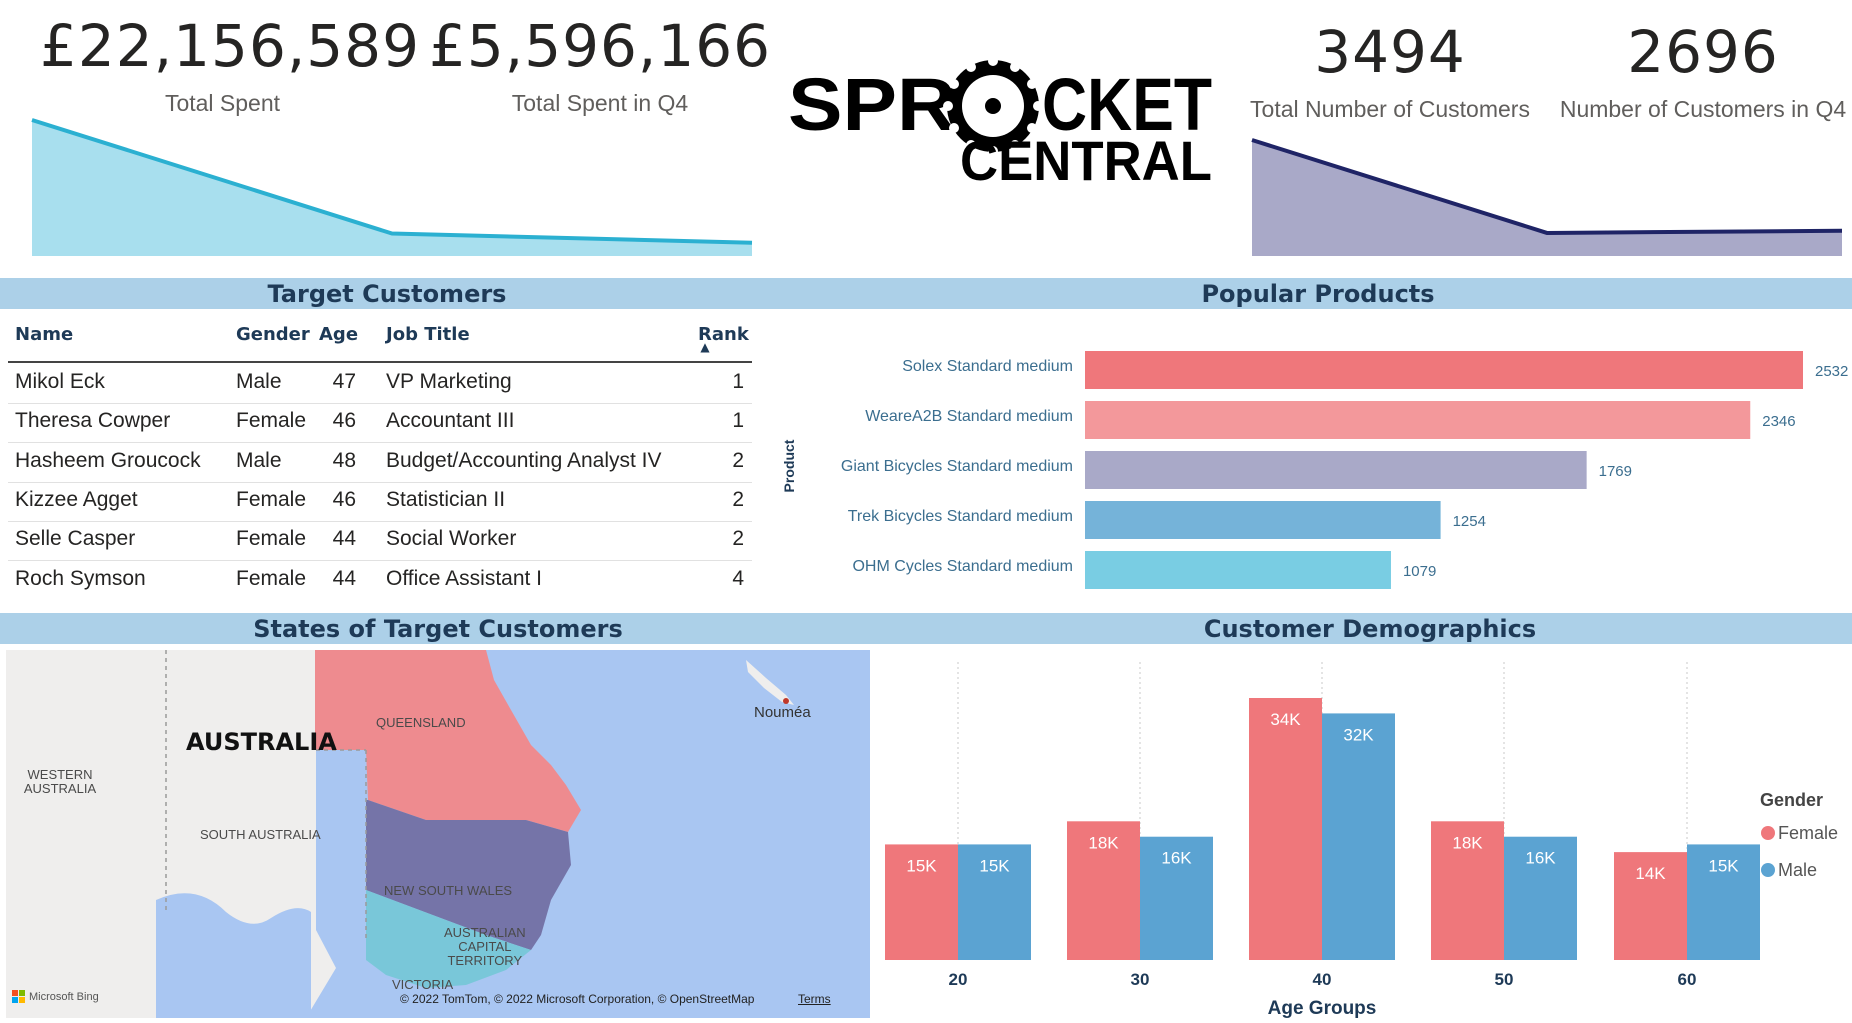  I want to click on cell-name: Mikol Eck, so click(60, 381).